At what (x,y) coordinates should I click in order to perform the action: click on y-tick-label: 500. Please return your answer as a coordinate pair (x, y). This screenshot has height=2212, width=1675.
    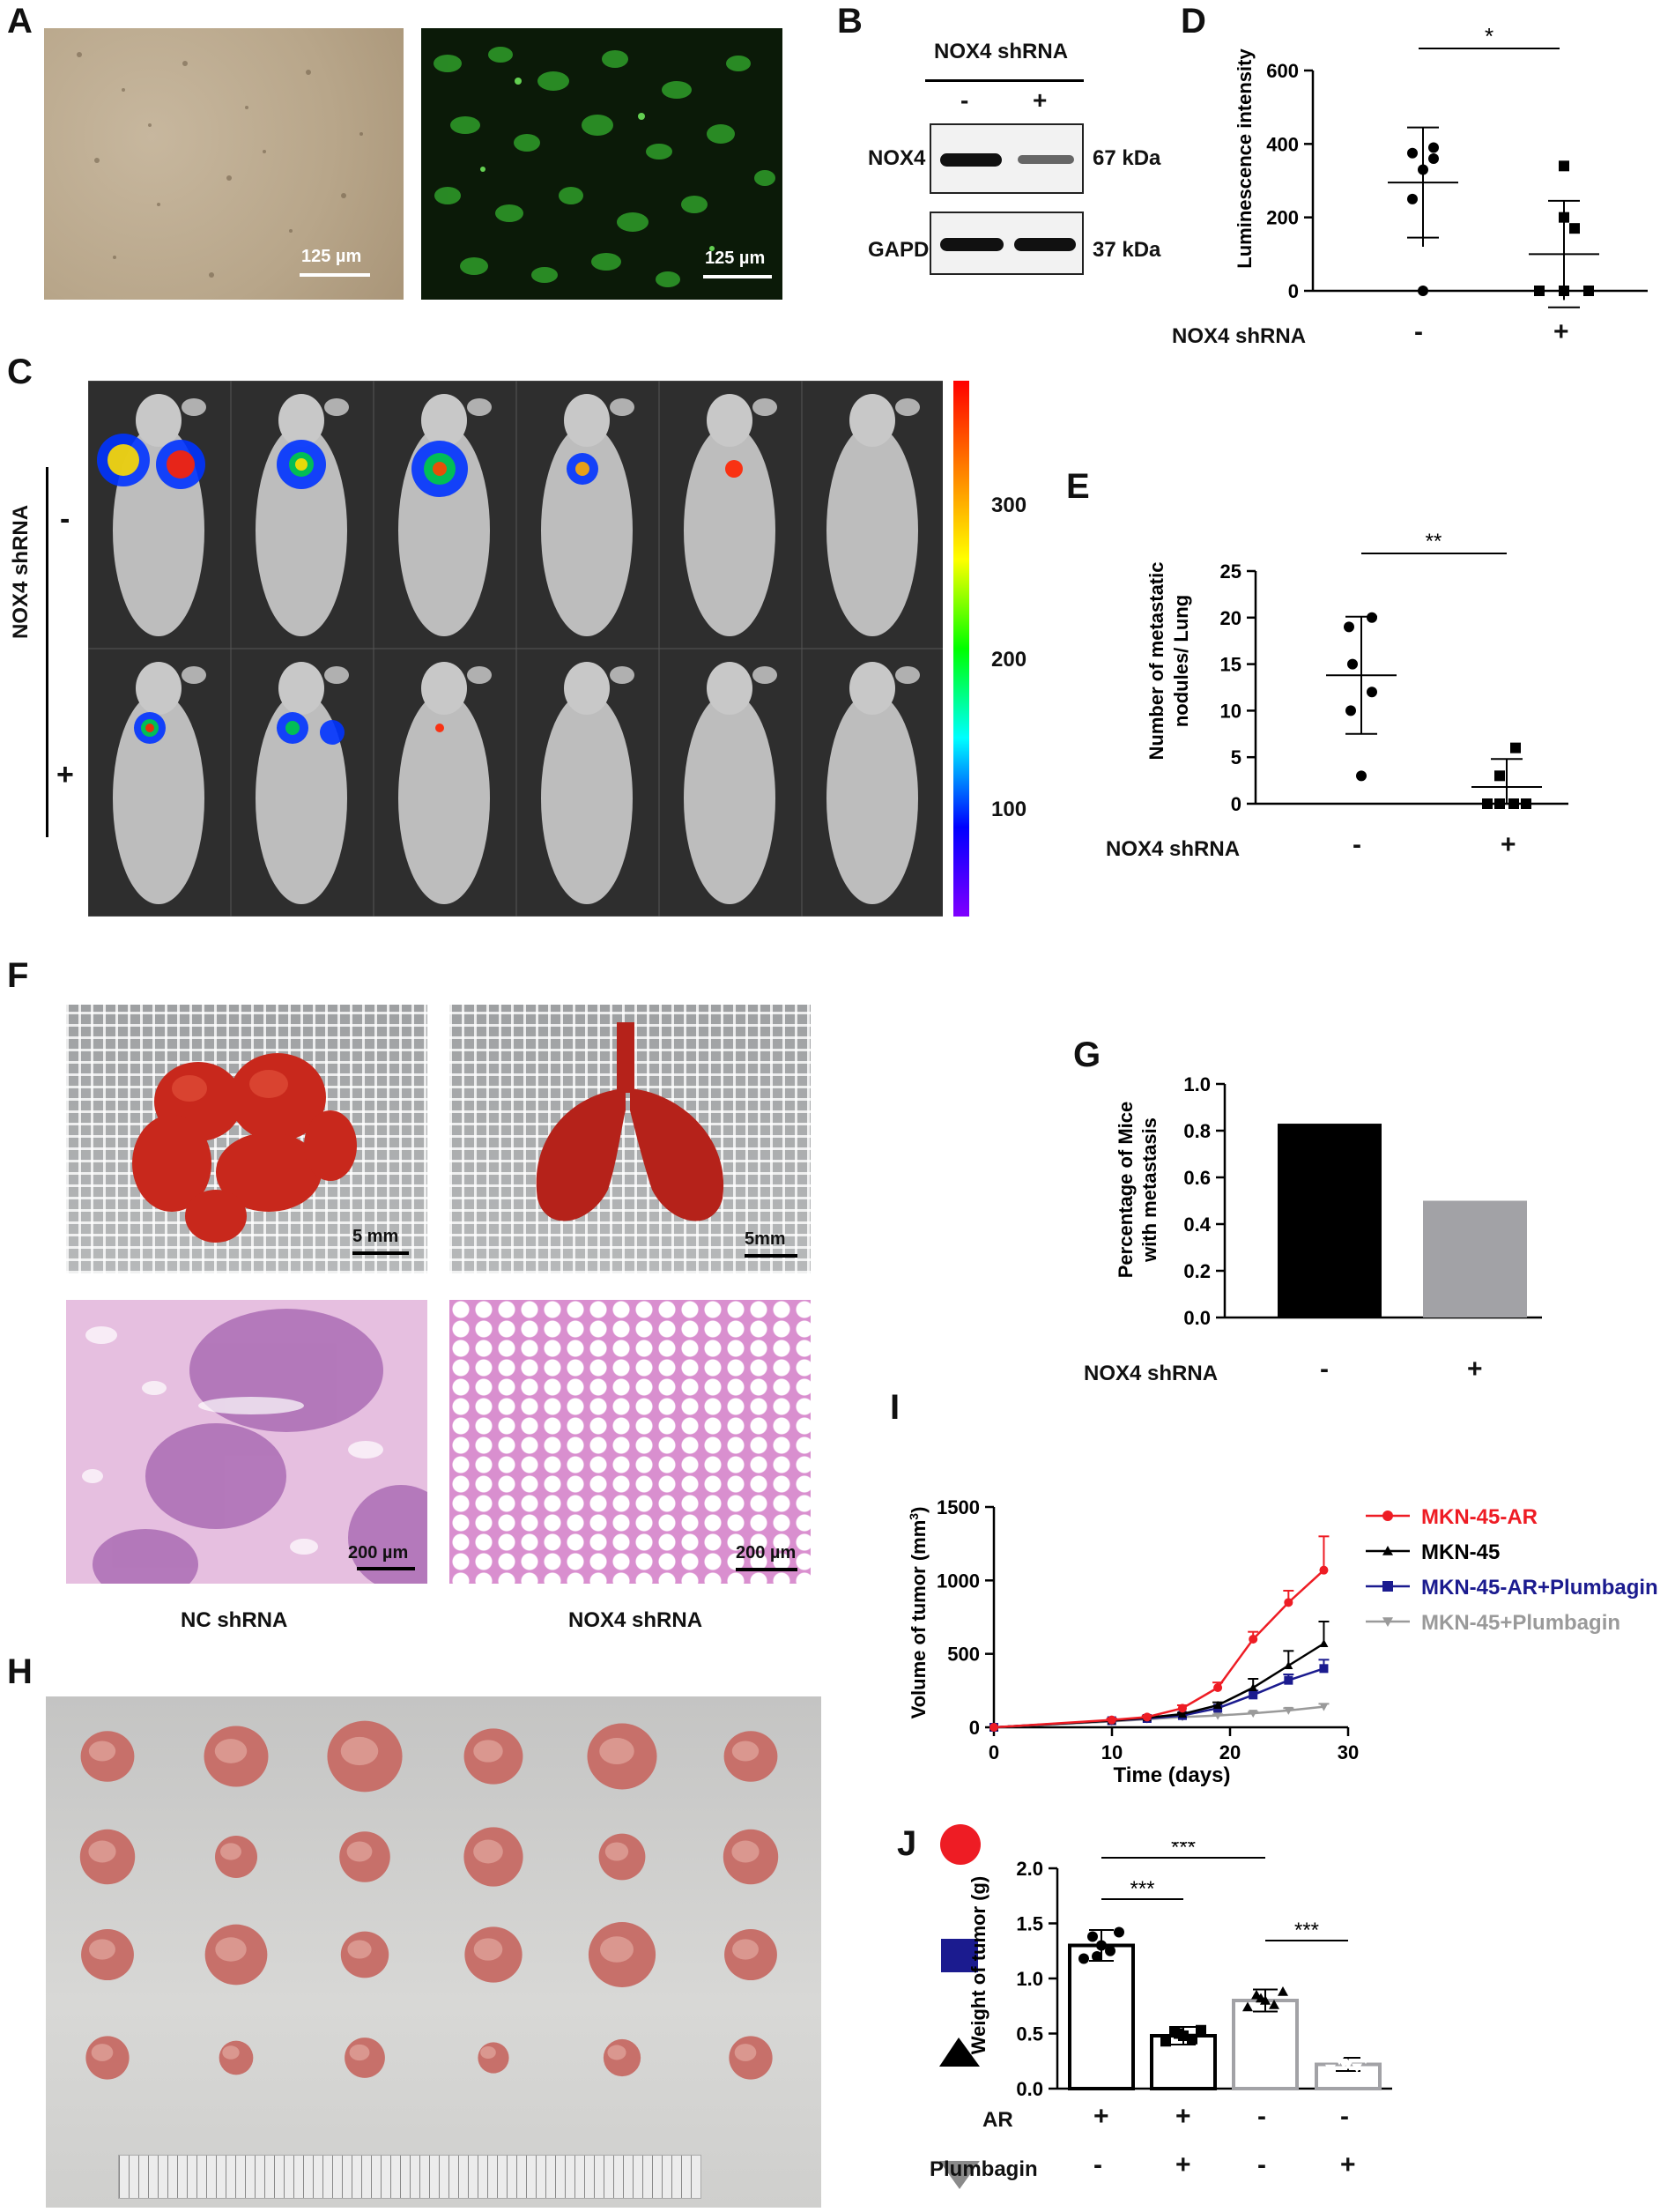
    Looking at the image, I should click on (963, 1655).